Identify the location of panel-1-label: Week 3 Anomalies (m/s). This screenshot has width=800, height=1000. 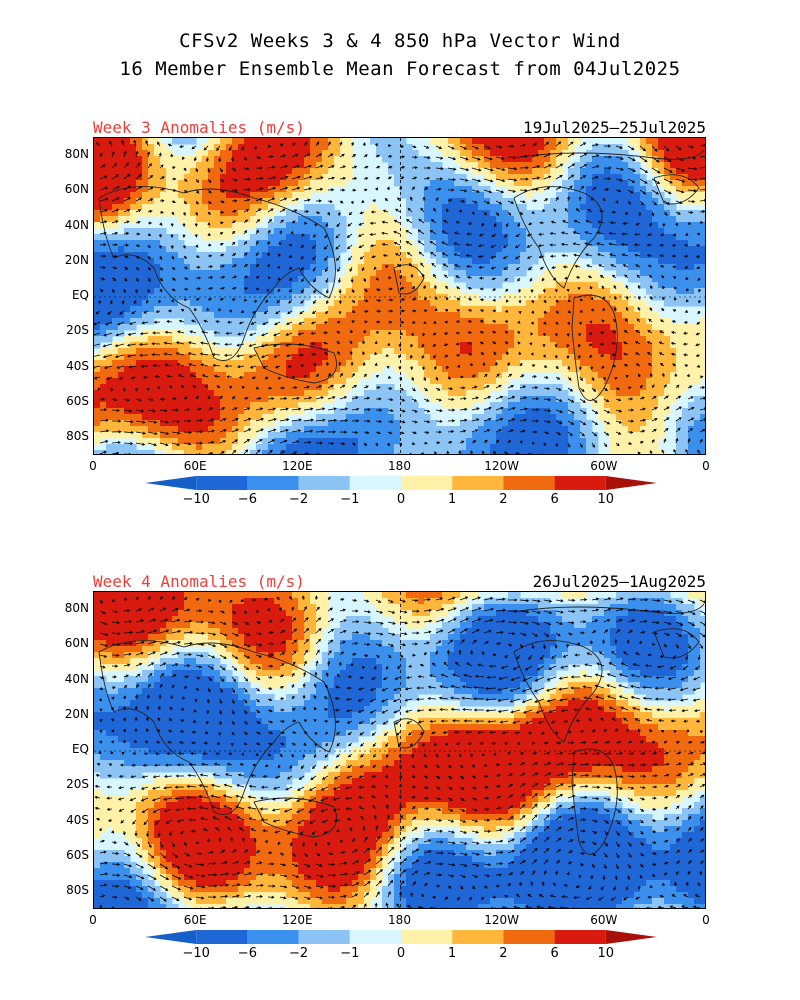
(199, 127).